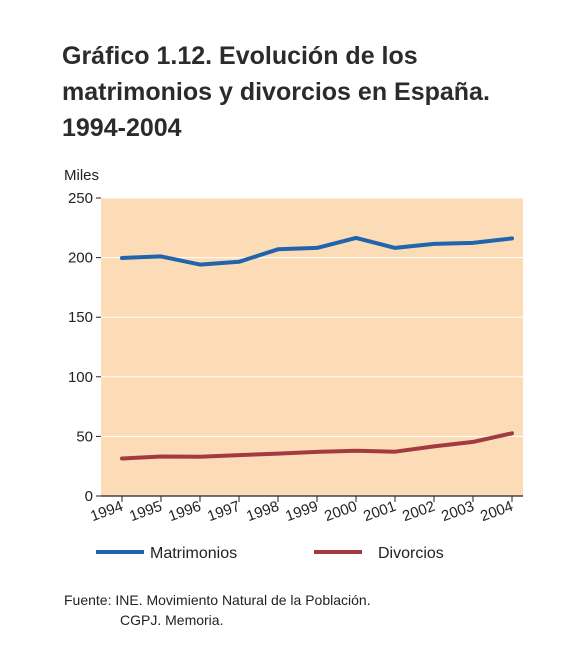 This screenshot has height=648, width=572. Describe the element at coordinates (106, 511) in the screenshot. I see `x-tick-label: 1994` at that location.